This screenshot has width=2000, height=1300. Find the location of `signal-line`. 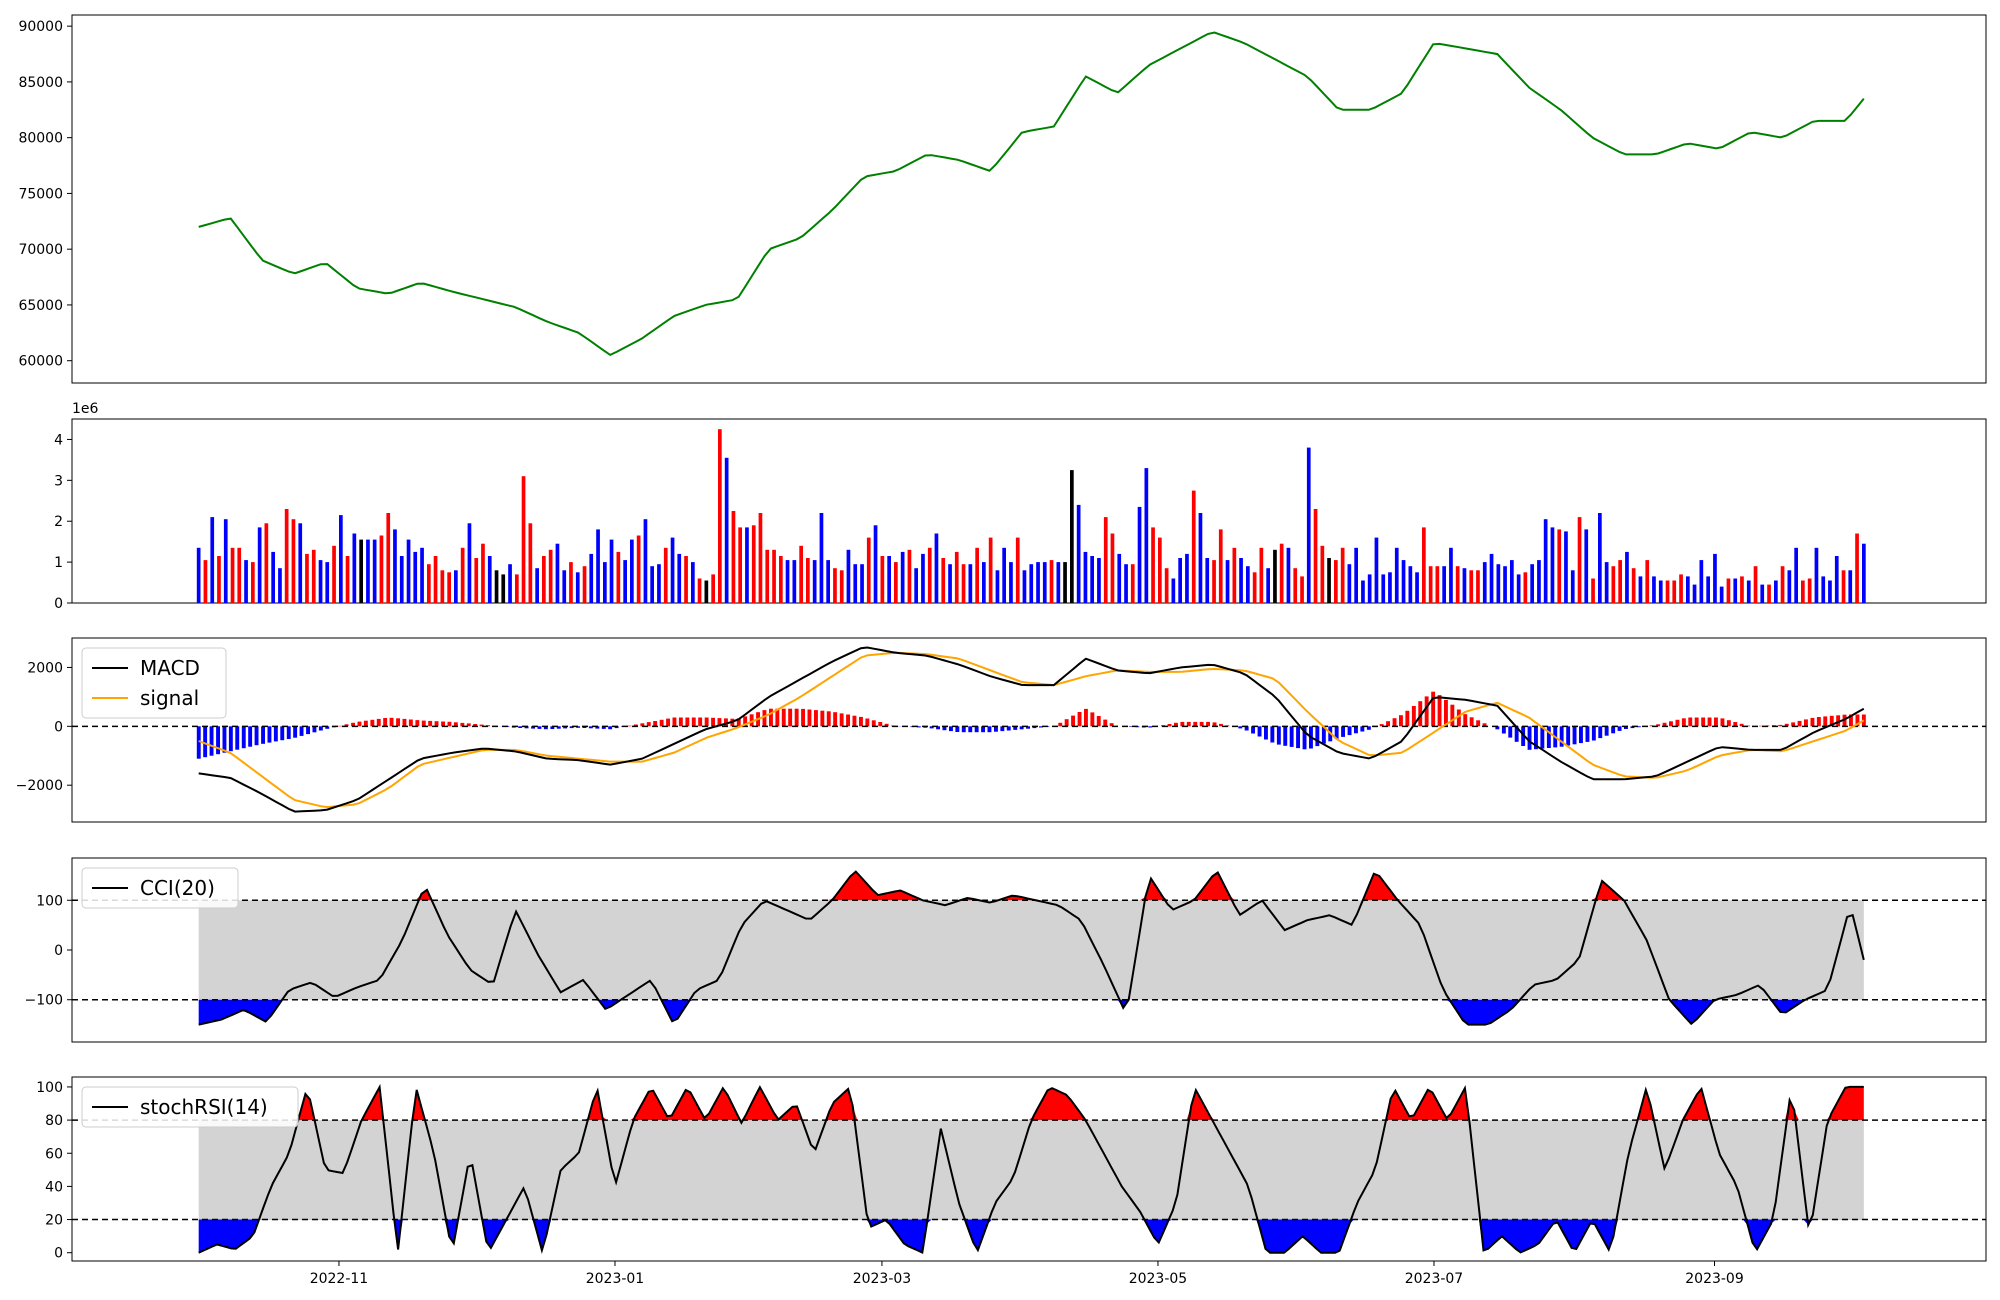

signal-line is located at coordinates (1031, 730).